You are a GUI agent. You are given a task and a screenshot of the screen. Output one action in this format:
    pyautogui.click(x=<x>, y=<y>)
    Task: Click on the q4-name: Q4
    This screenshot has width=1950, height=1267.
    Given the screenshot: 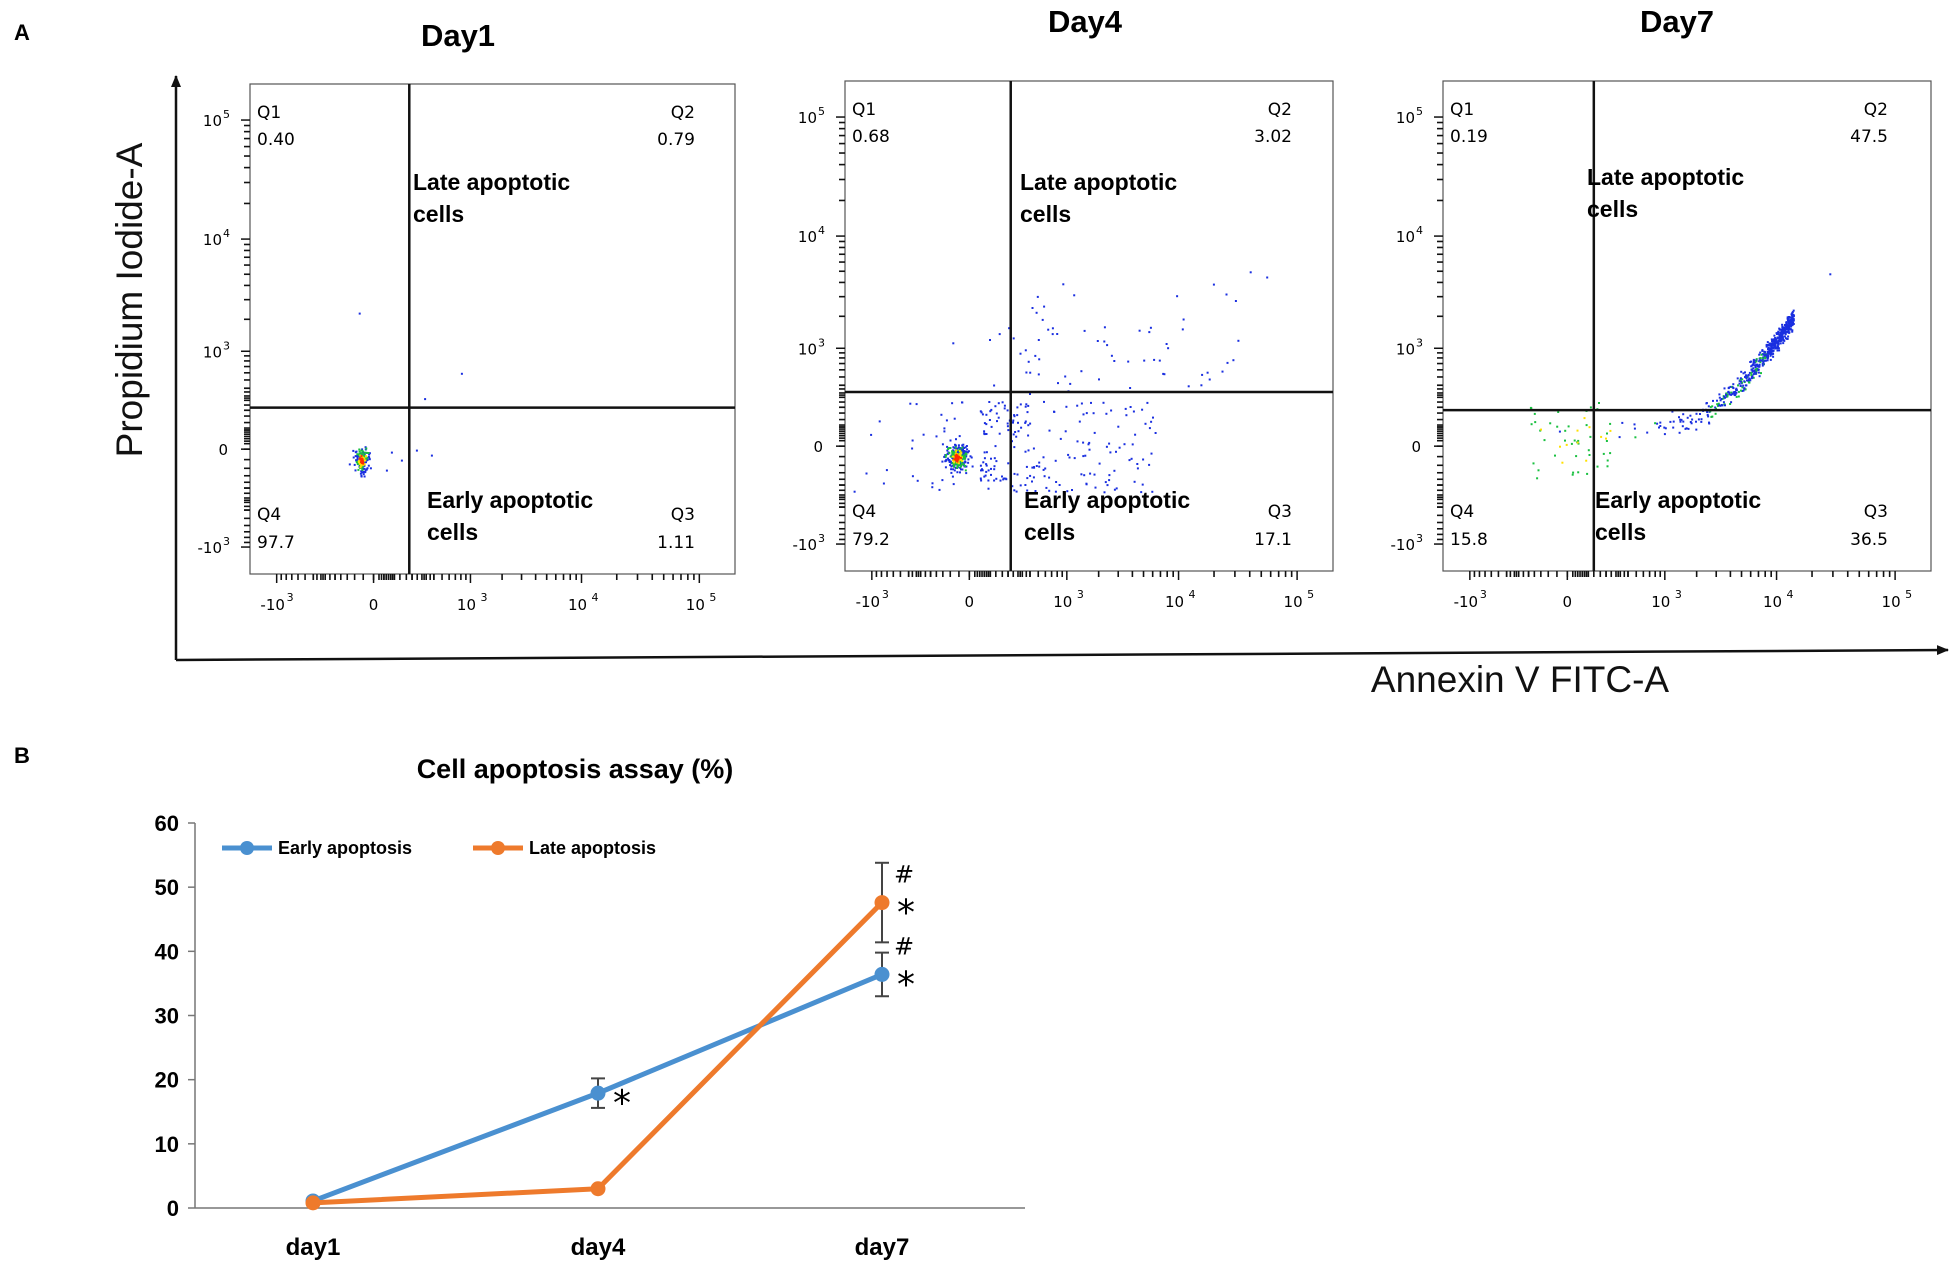 What is the action you would take?
    pyautogui.click(x=864, y=512)
    